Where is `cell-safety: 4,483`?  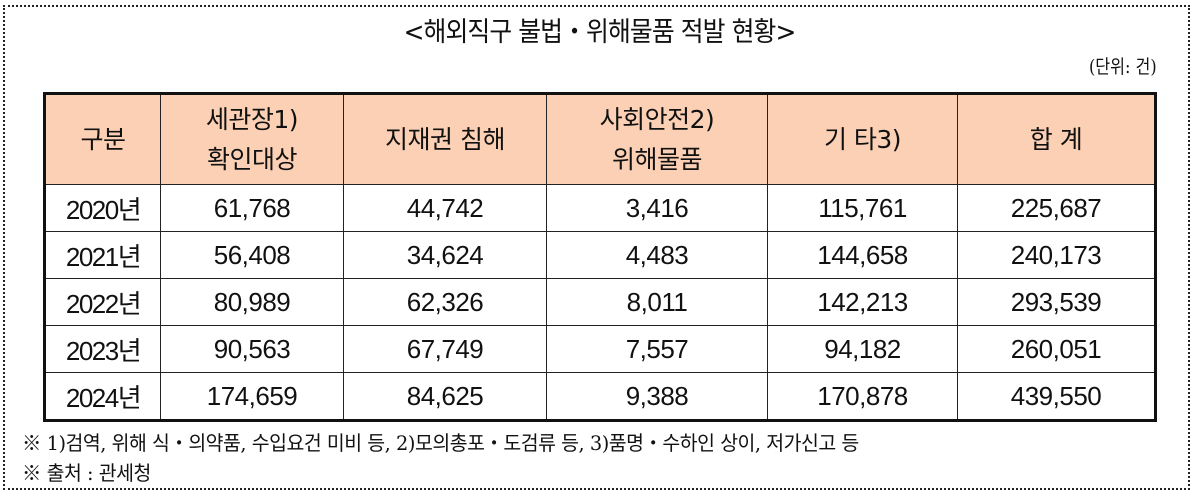 cell-safety: 4,483 is located at coordinates (657, 255).